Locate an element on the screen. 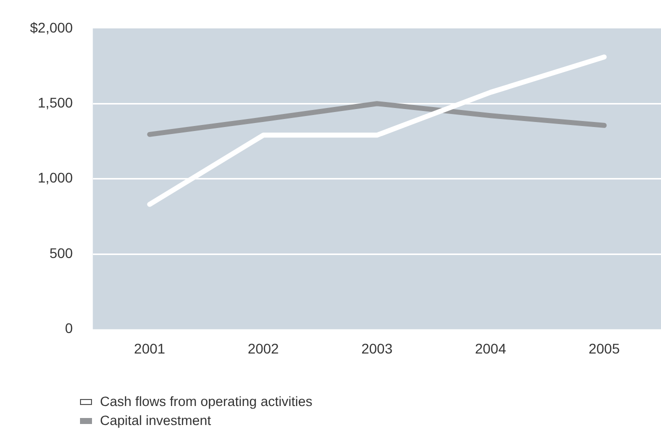  y-tick-label: 1,500 is located at coordinates (56, 102).